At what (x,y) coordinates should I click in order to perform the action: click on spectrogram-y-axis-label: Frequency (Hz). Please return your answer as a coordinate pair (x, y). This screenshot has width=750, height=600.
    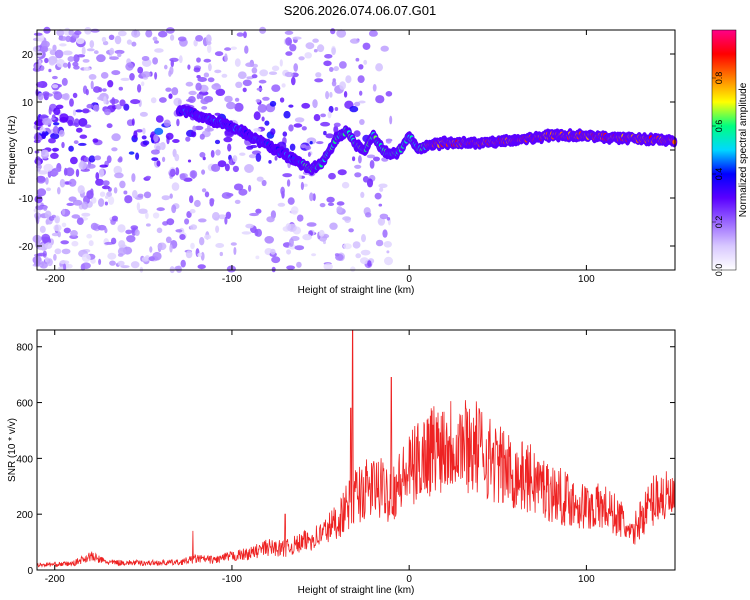
    Looking at the image, I should click on (12, 150).